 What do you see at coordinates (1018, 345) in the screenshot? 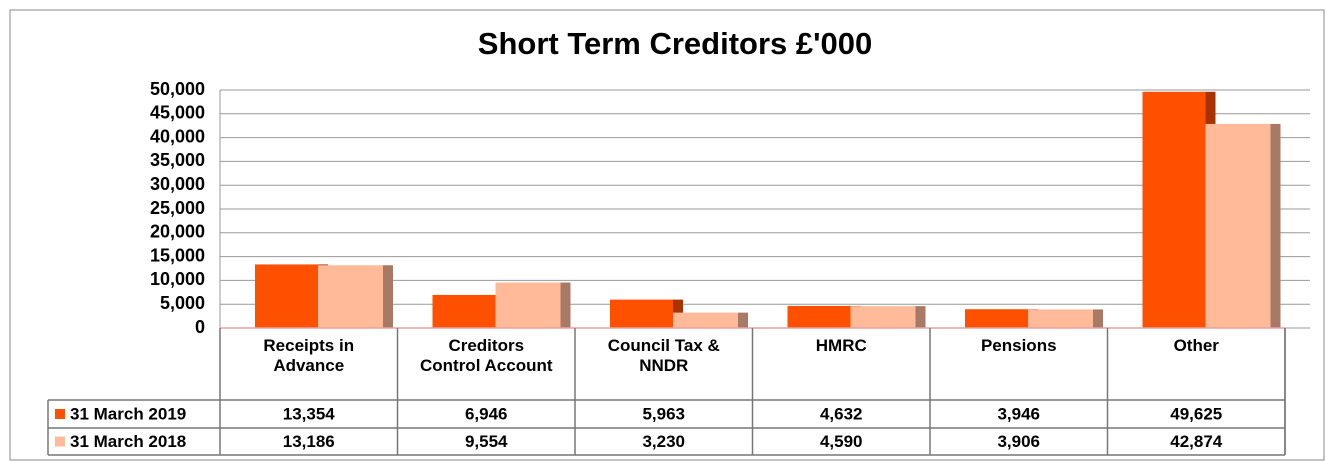
I see `category-label: Pensions` at bounding box center [1018, 345].